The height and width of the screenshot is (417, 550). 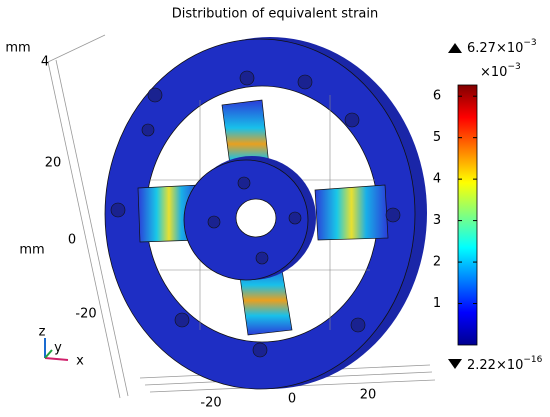 What do you see at coordinates (467, 215) in the screenshot?
I see `colorbar` at bounding box center [467, 215].